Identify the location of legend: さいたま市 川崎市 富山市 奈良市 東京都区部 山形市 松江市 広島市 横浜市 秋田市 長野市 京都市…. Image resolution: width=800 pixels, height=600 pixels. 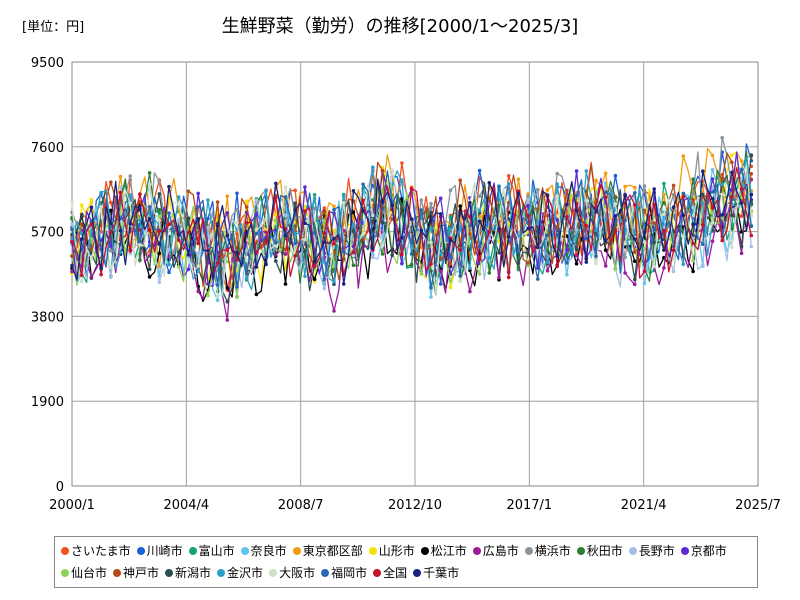
(406, 562).